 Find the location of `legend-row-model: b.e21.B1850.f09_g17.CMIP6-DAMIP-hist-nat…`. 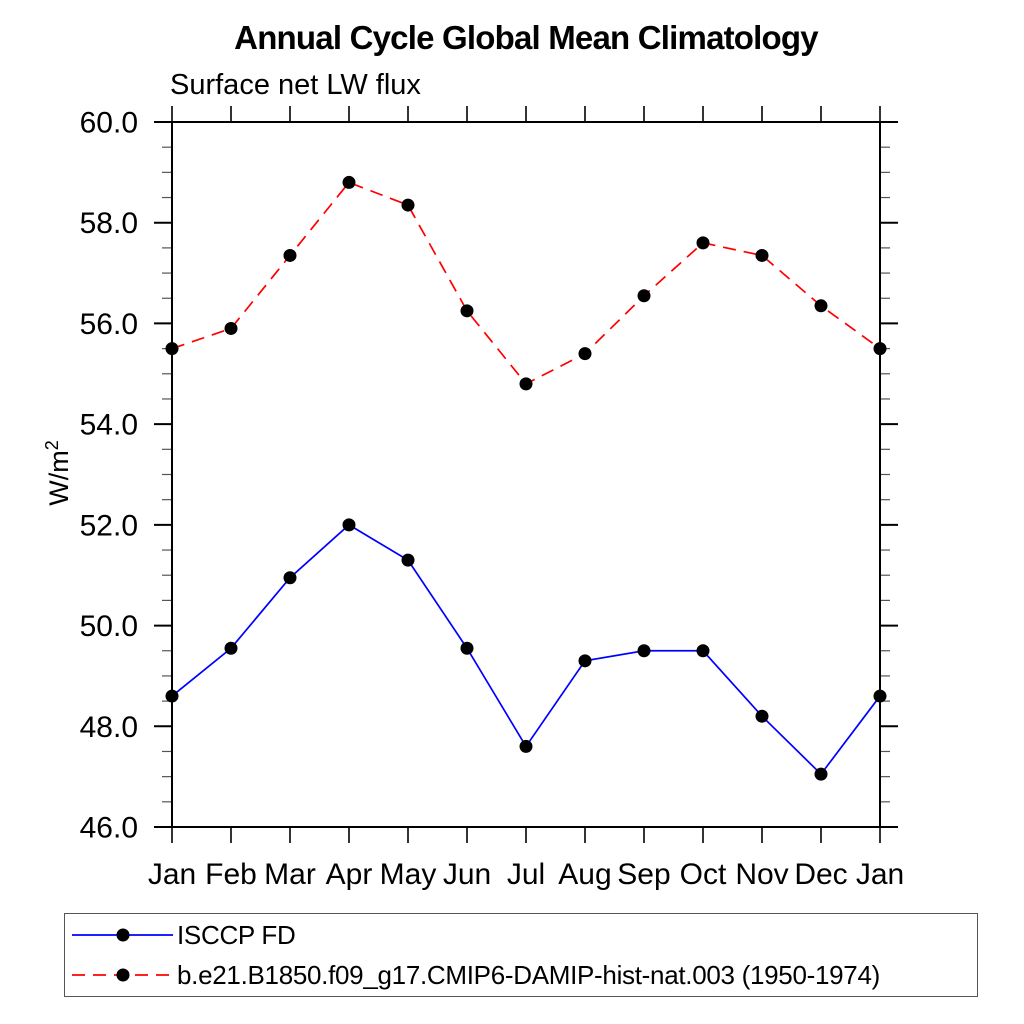

legend-row-model: b.e21.B1850.f09_g17.CMIP6-DAMIP-hist-nat… is located at coordinates (524, 975).